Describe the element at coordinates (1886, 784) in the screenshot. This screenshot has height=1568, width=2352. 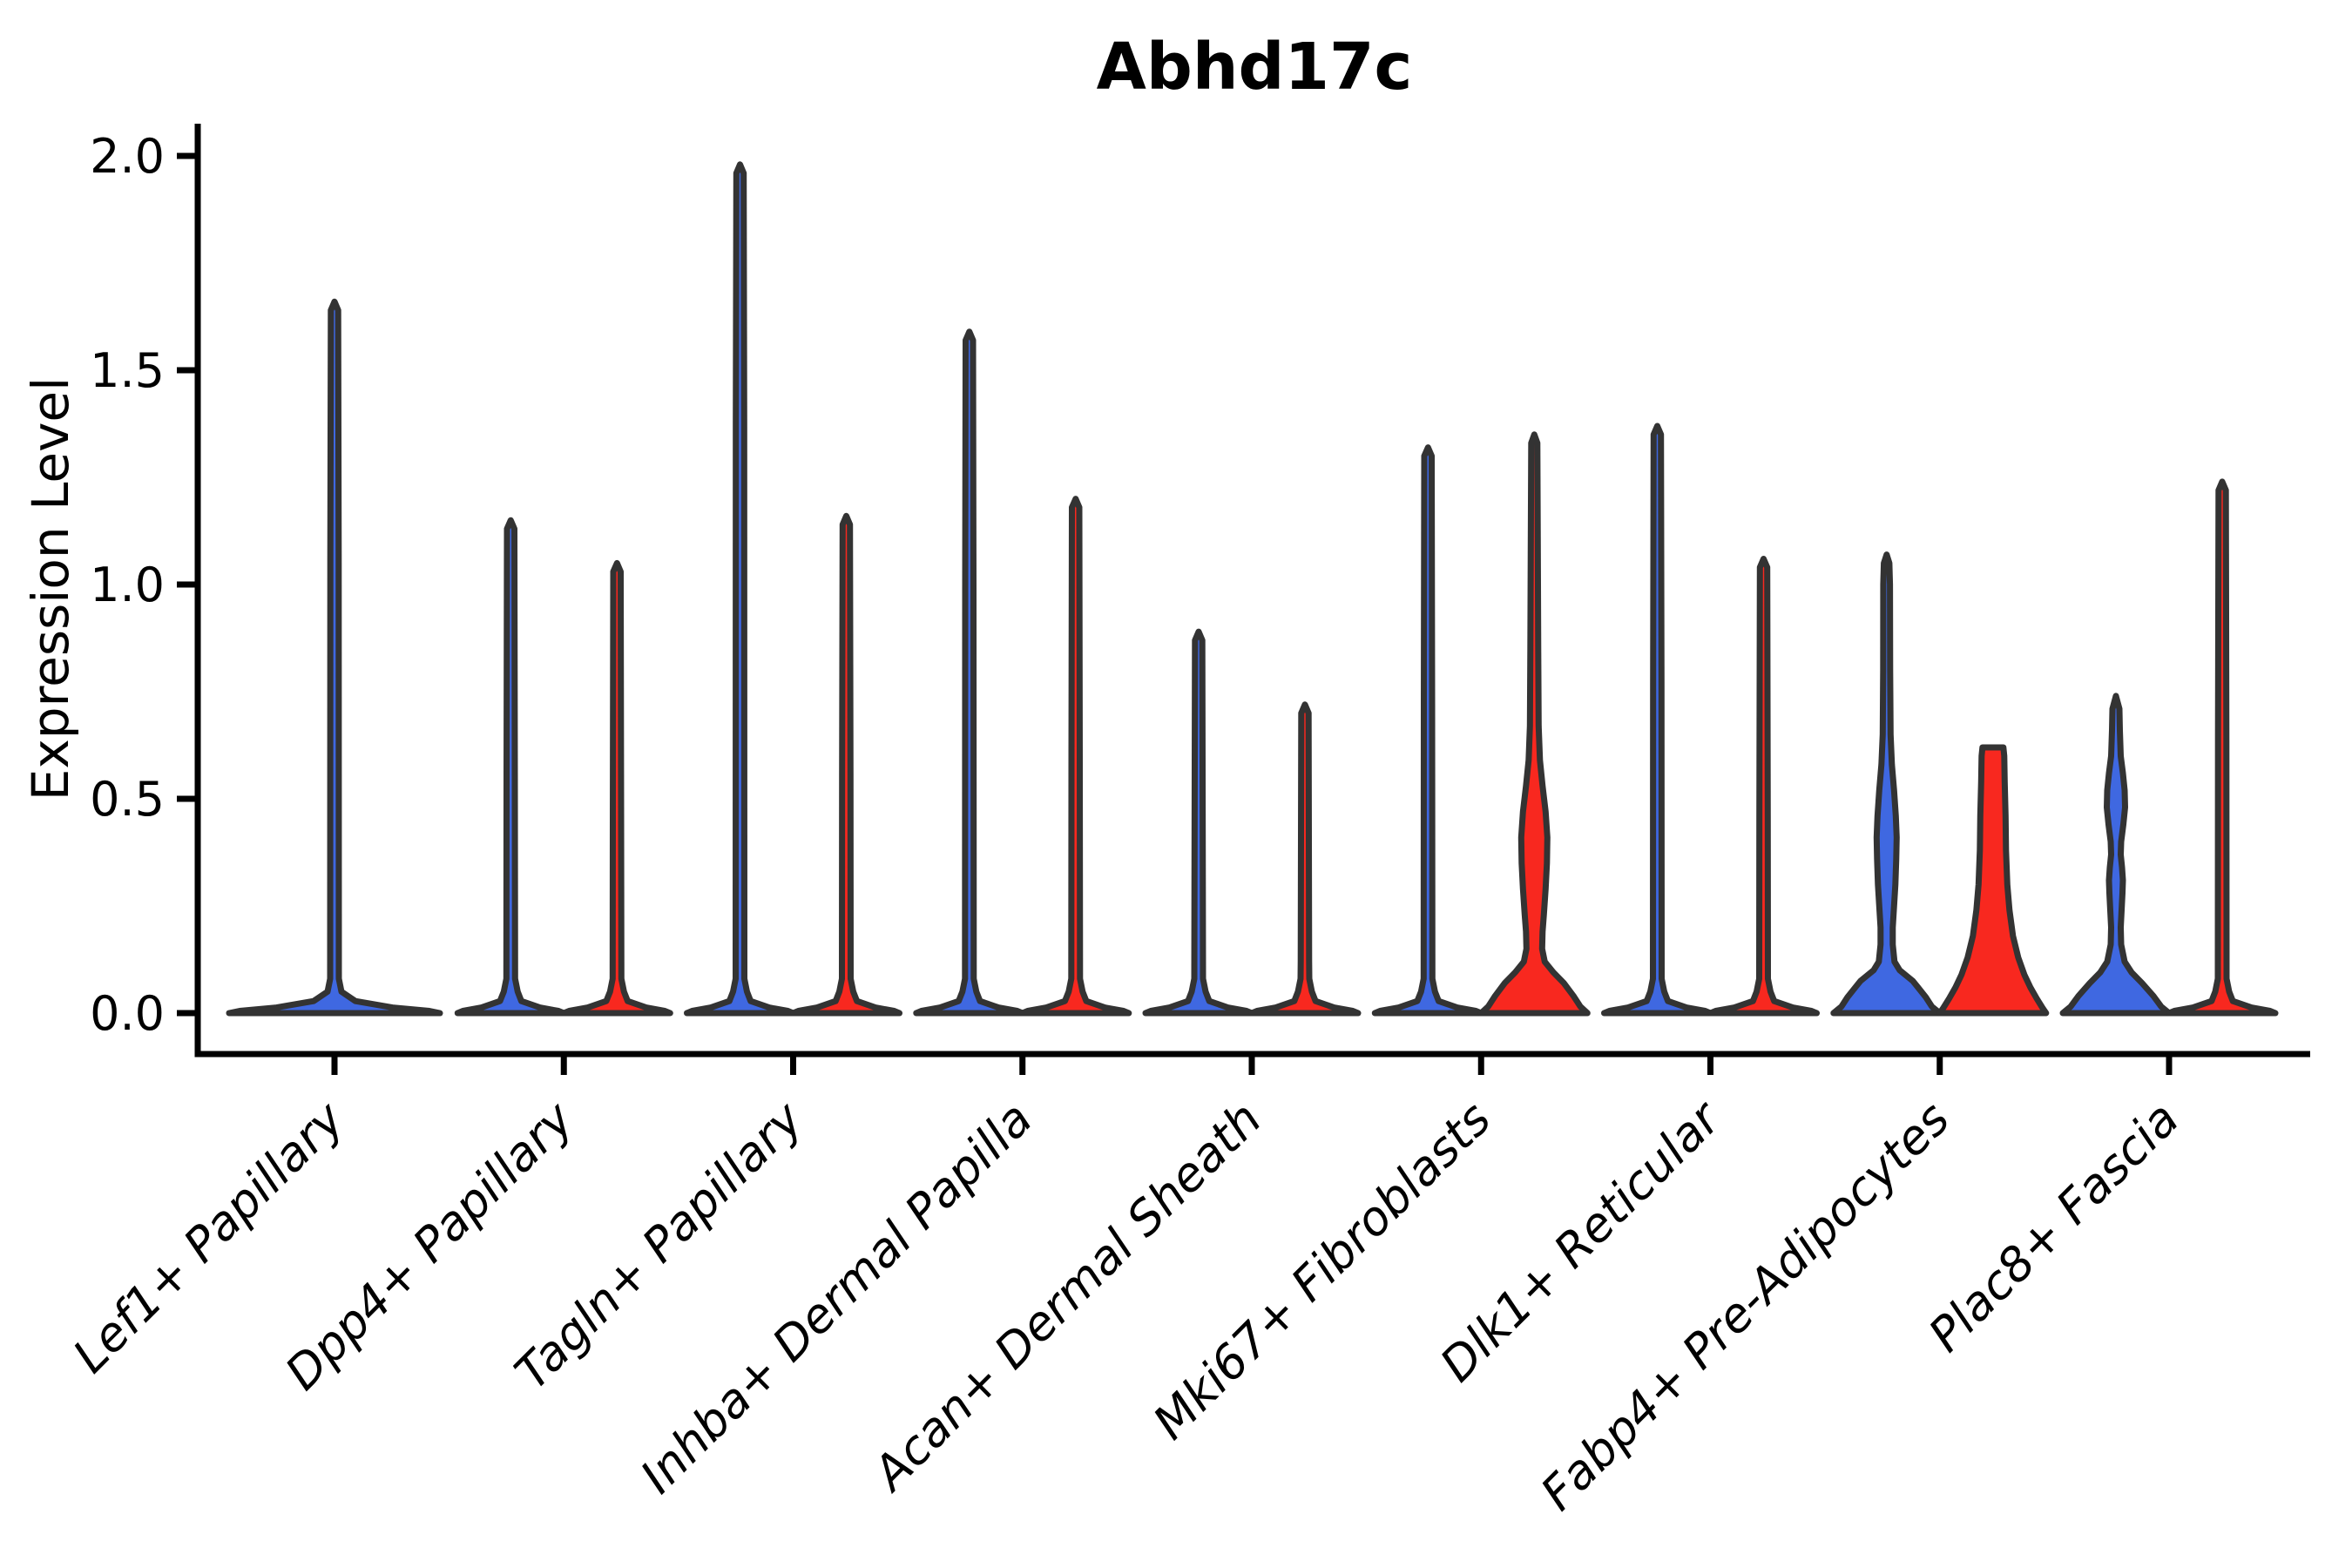
I see `violin-fabp4-pre-adipocytes-left` at that location.